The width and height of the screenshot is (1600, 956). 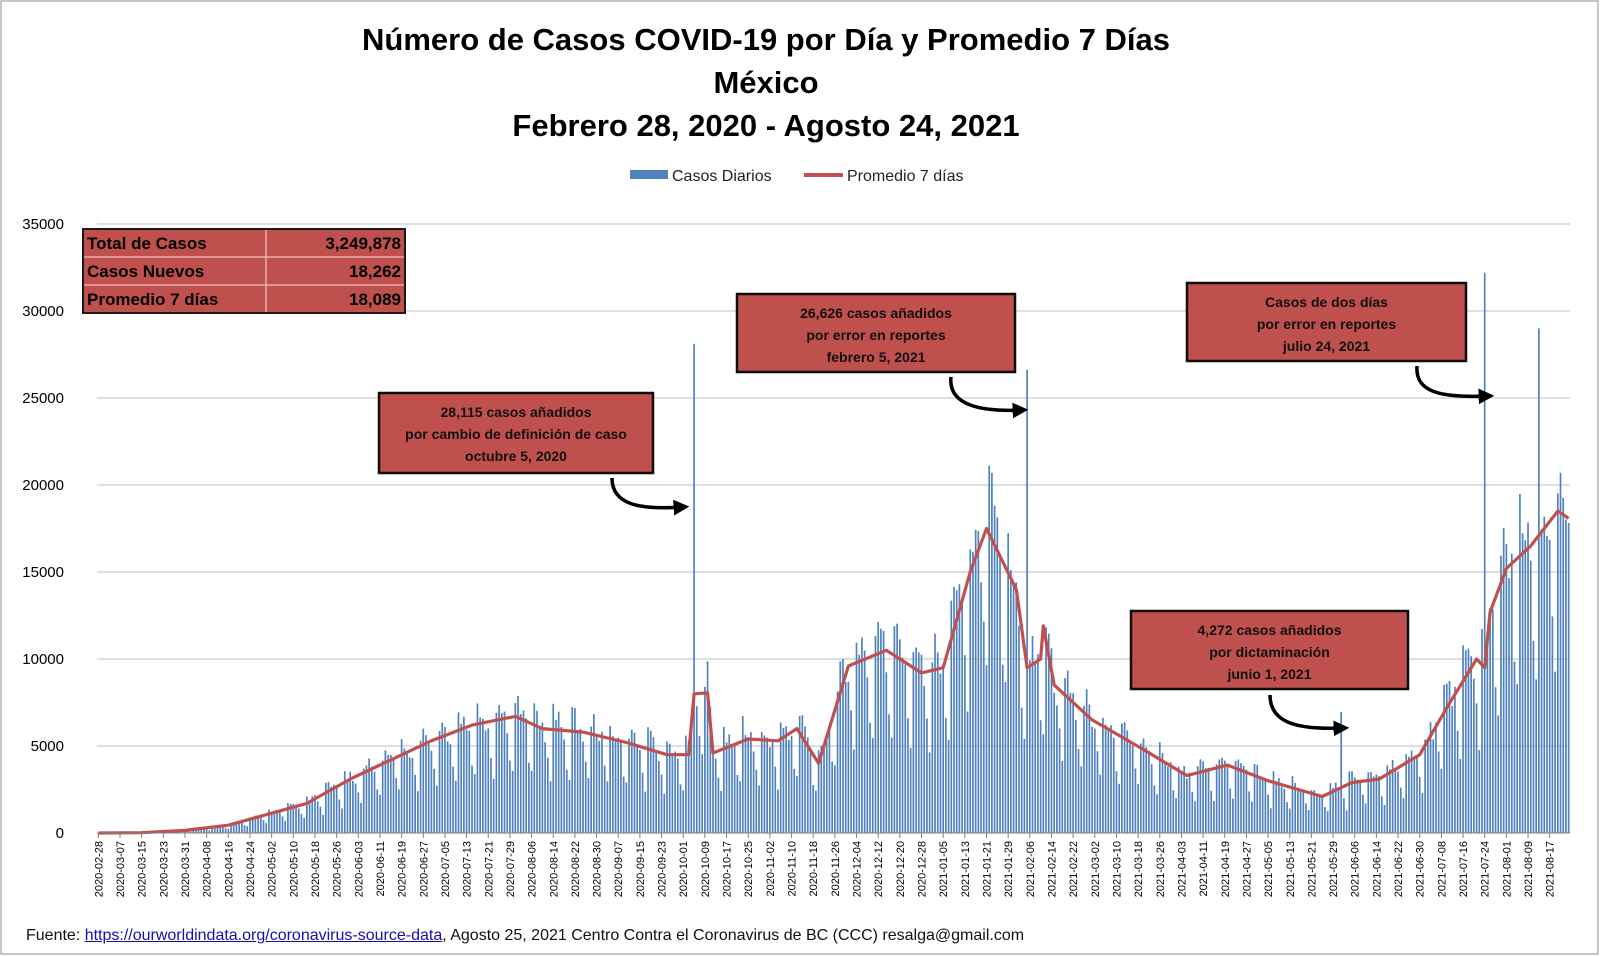 What do you see at coordinates (1139, 869) in the screenshot?
I see `x-tick-label: 2021-03-18` at bounding box center [1139, 869].